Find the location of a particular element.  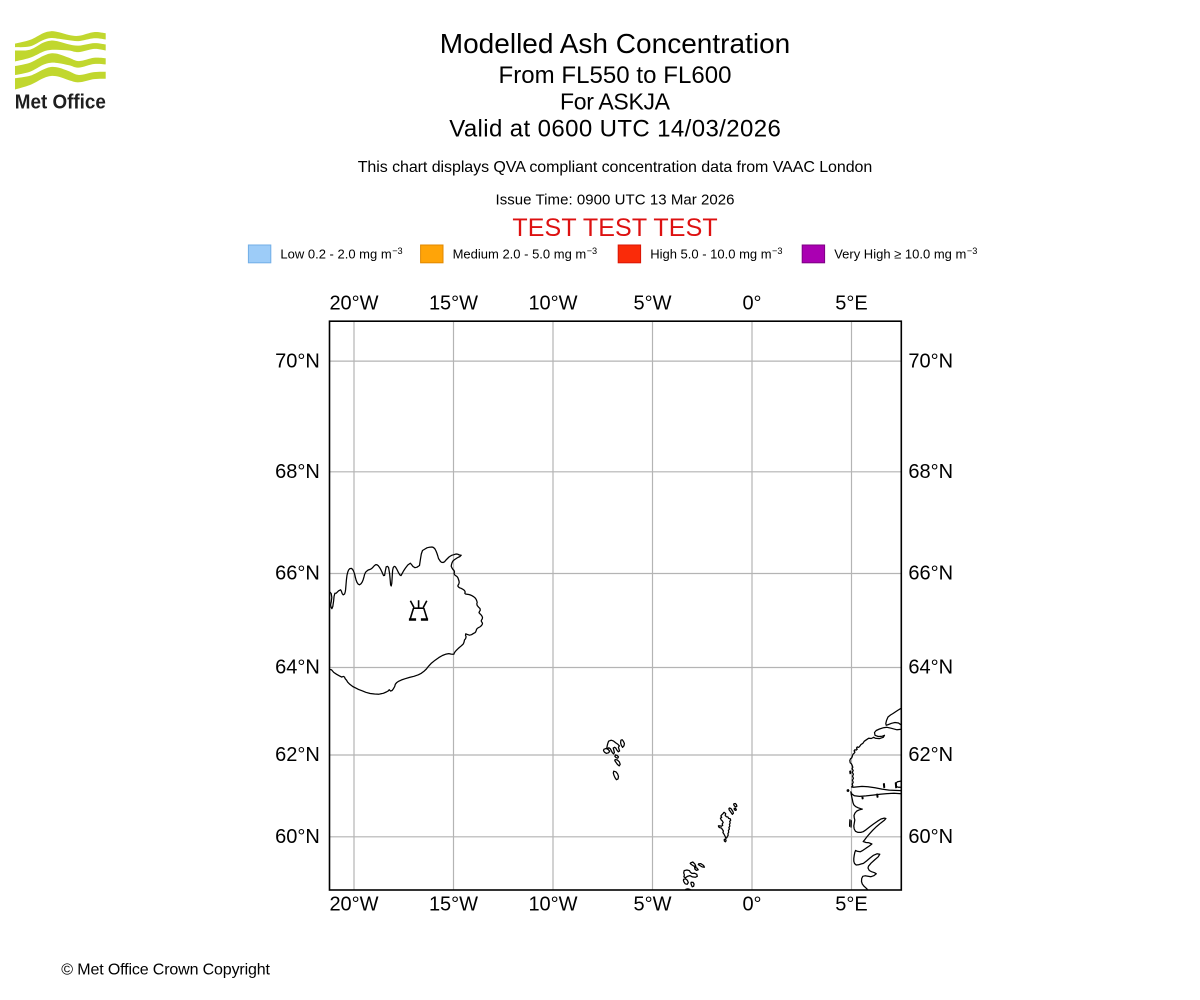

svg-text: Medium 2.0 - 5.0 mg m is located at coordinates (520, 253).